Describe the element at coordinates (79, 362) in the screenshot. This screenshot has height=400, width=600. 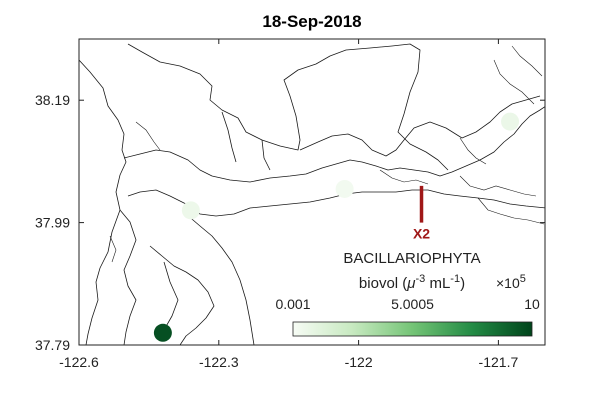
I see `x-tick-label: -122.6` at that location.